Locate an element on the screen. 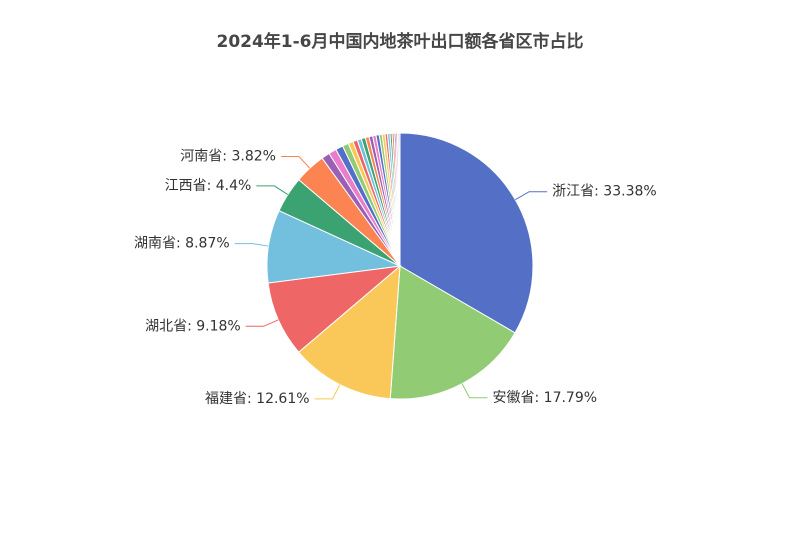  slice-label: 安徽省: 17.79% is located at coordinates (545, 398).